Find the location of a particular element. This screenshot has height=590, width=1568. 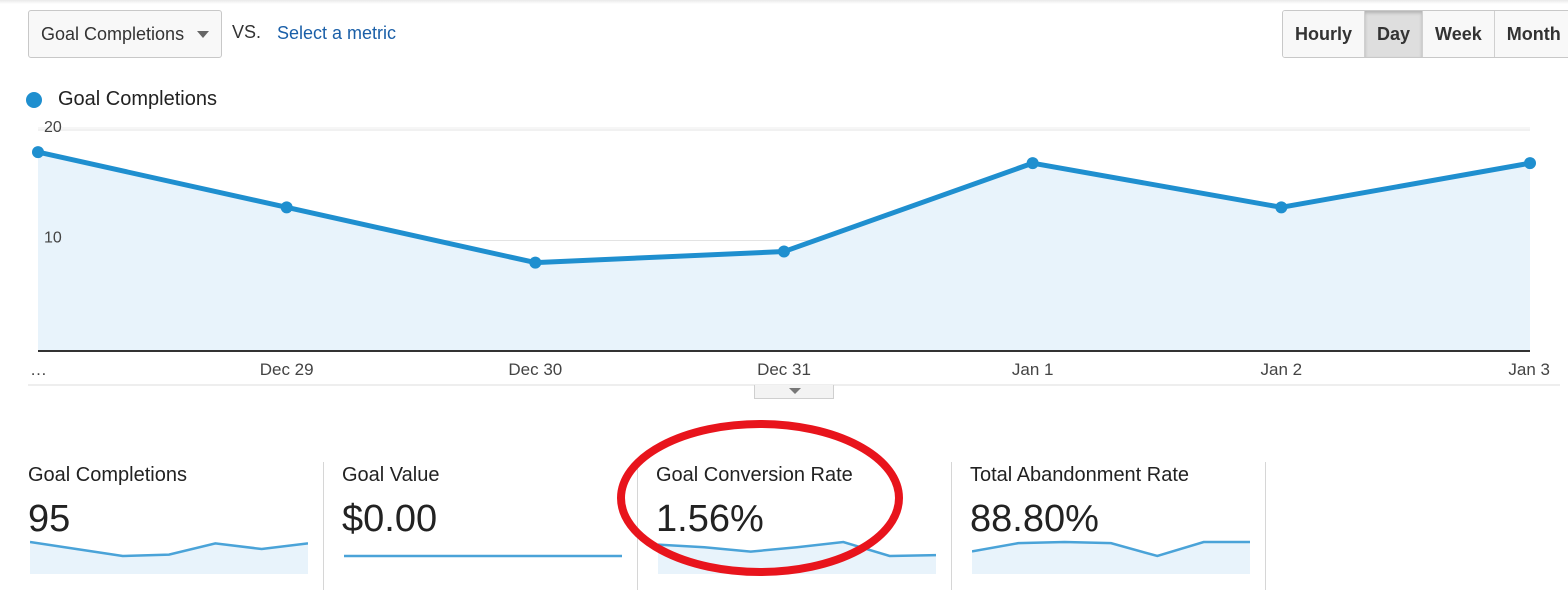

scorecard-value: 88.80% is located at coordinates (1034, 519).